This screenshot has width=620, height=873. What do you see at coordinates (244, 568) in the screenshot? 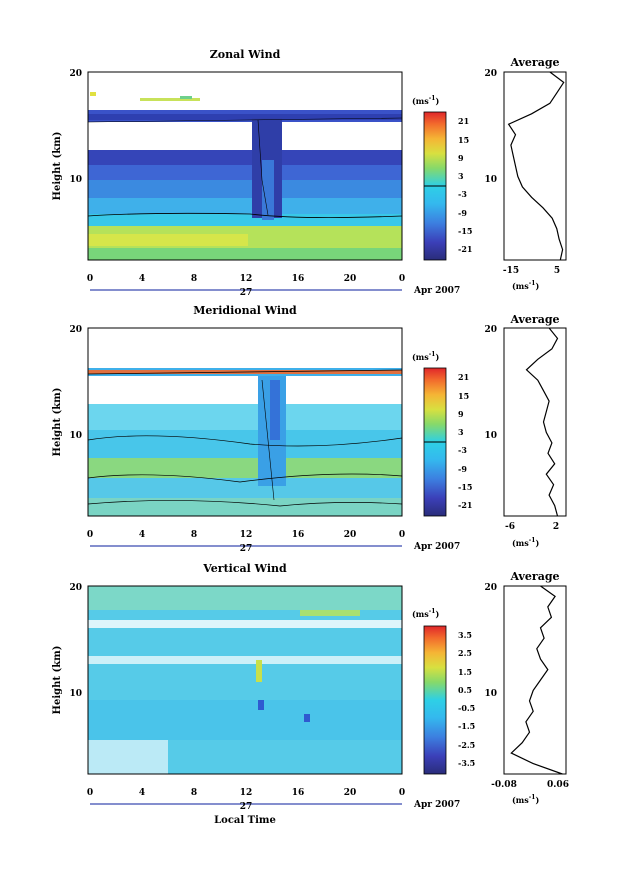
I see `panel-title: Vertical Wind` at bounding box center [244, 568].